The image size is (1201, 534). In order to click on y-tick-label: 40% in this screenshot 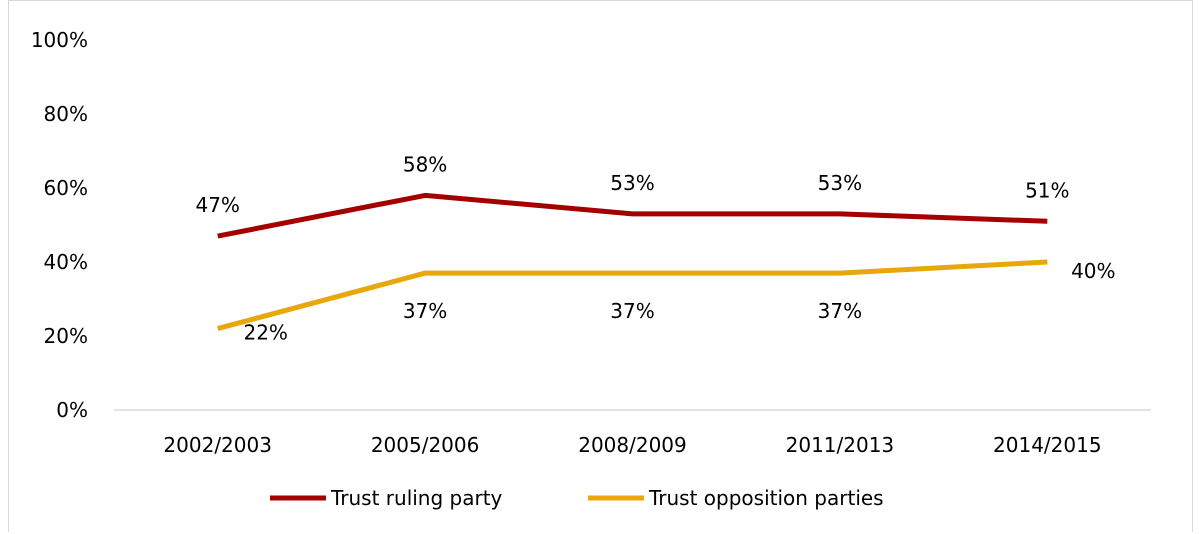, I will do `click(66, 262)`.